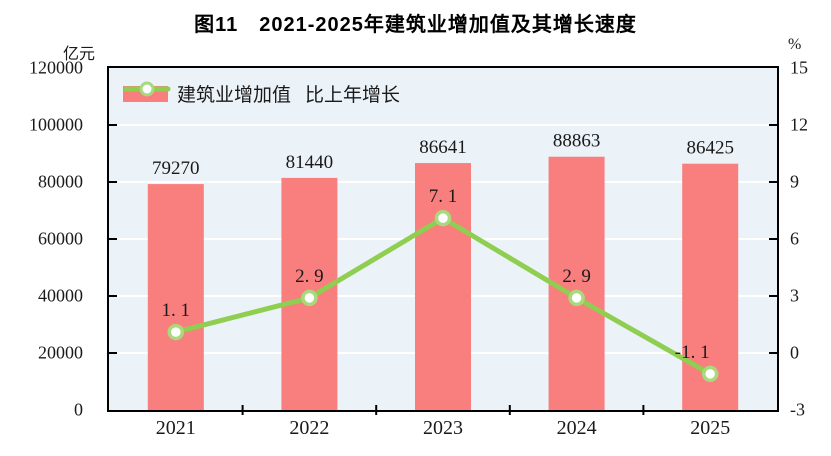 The image size is (831, 456). Describe the element at coordinates (56, 67) in the screenshot. I see `left-tick-label-120000: 120000` at that location.